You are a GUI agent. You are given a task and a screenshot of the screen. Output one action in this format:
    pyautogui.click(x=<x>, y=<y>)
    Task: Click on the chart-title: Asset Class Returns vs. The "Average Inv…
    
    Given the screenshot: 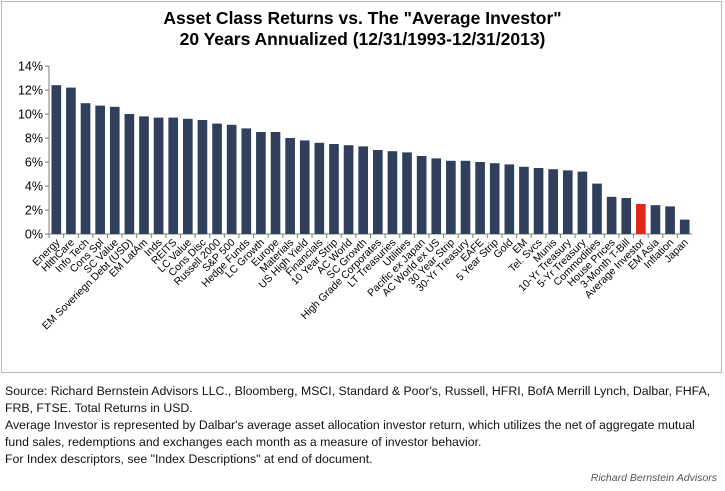 What is the action you would take?
    pyautogui.click(x=362, y=29)
    